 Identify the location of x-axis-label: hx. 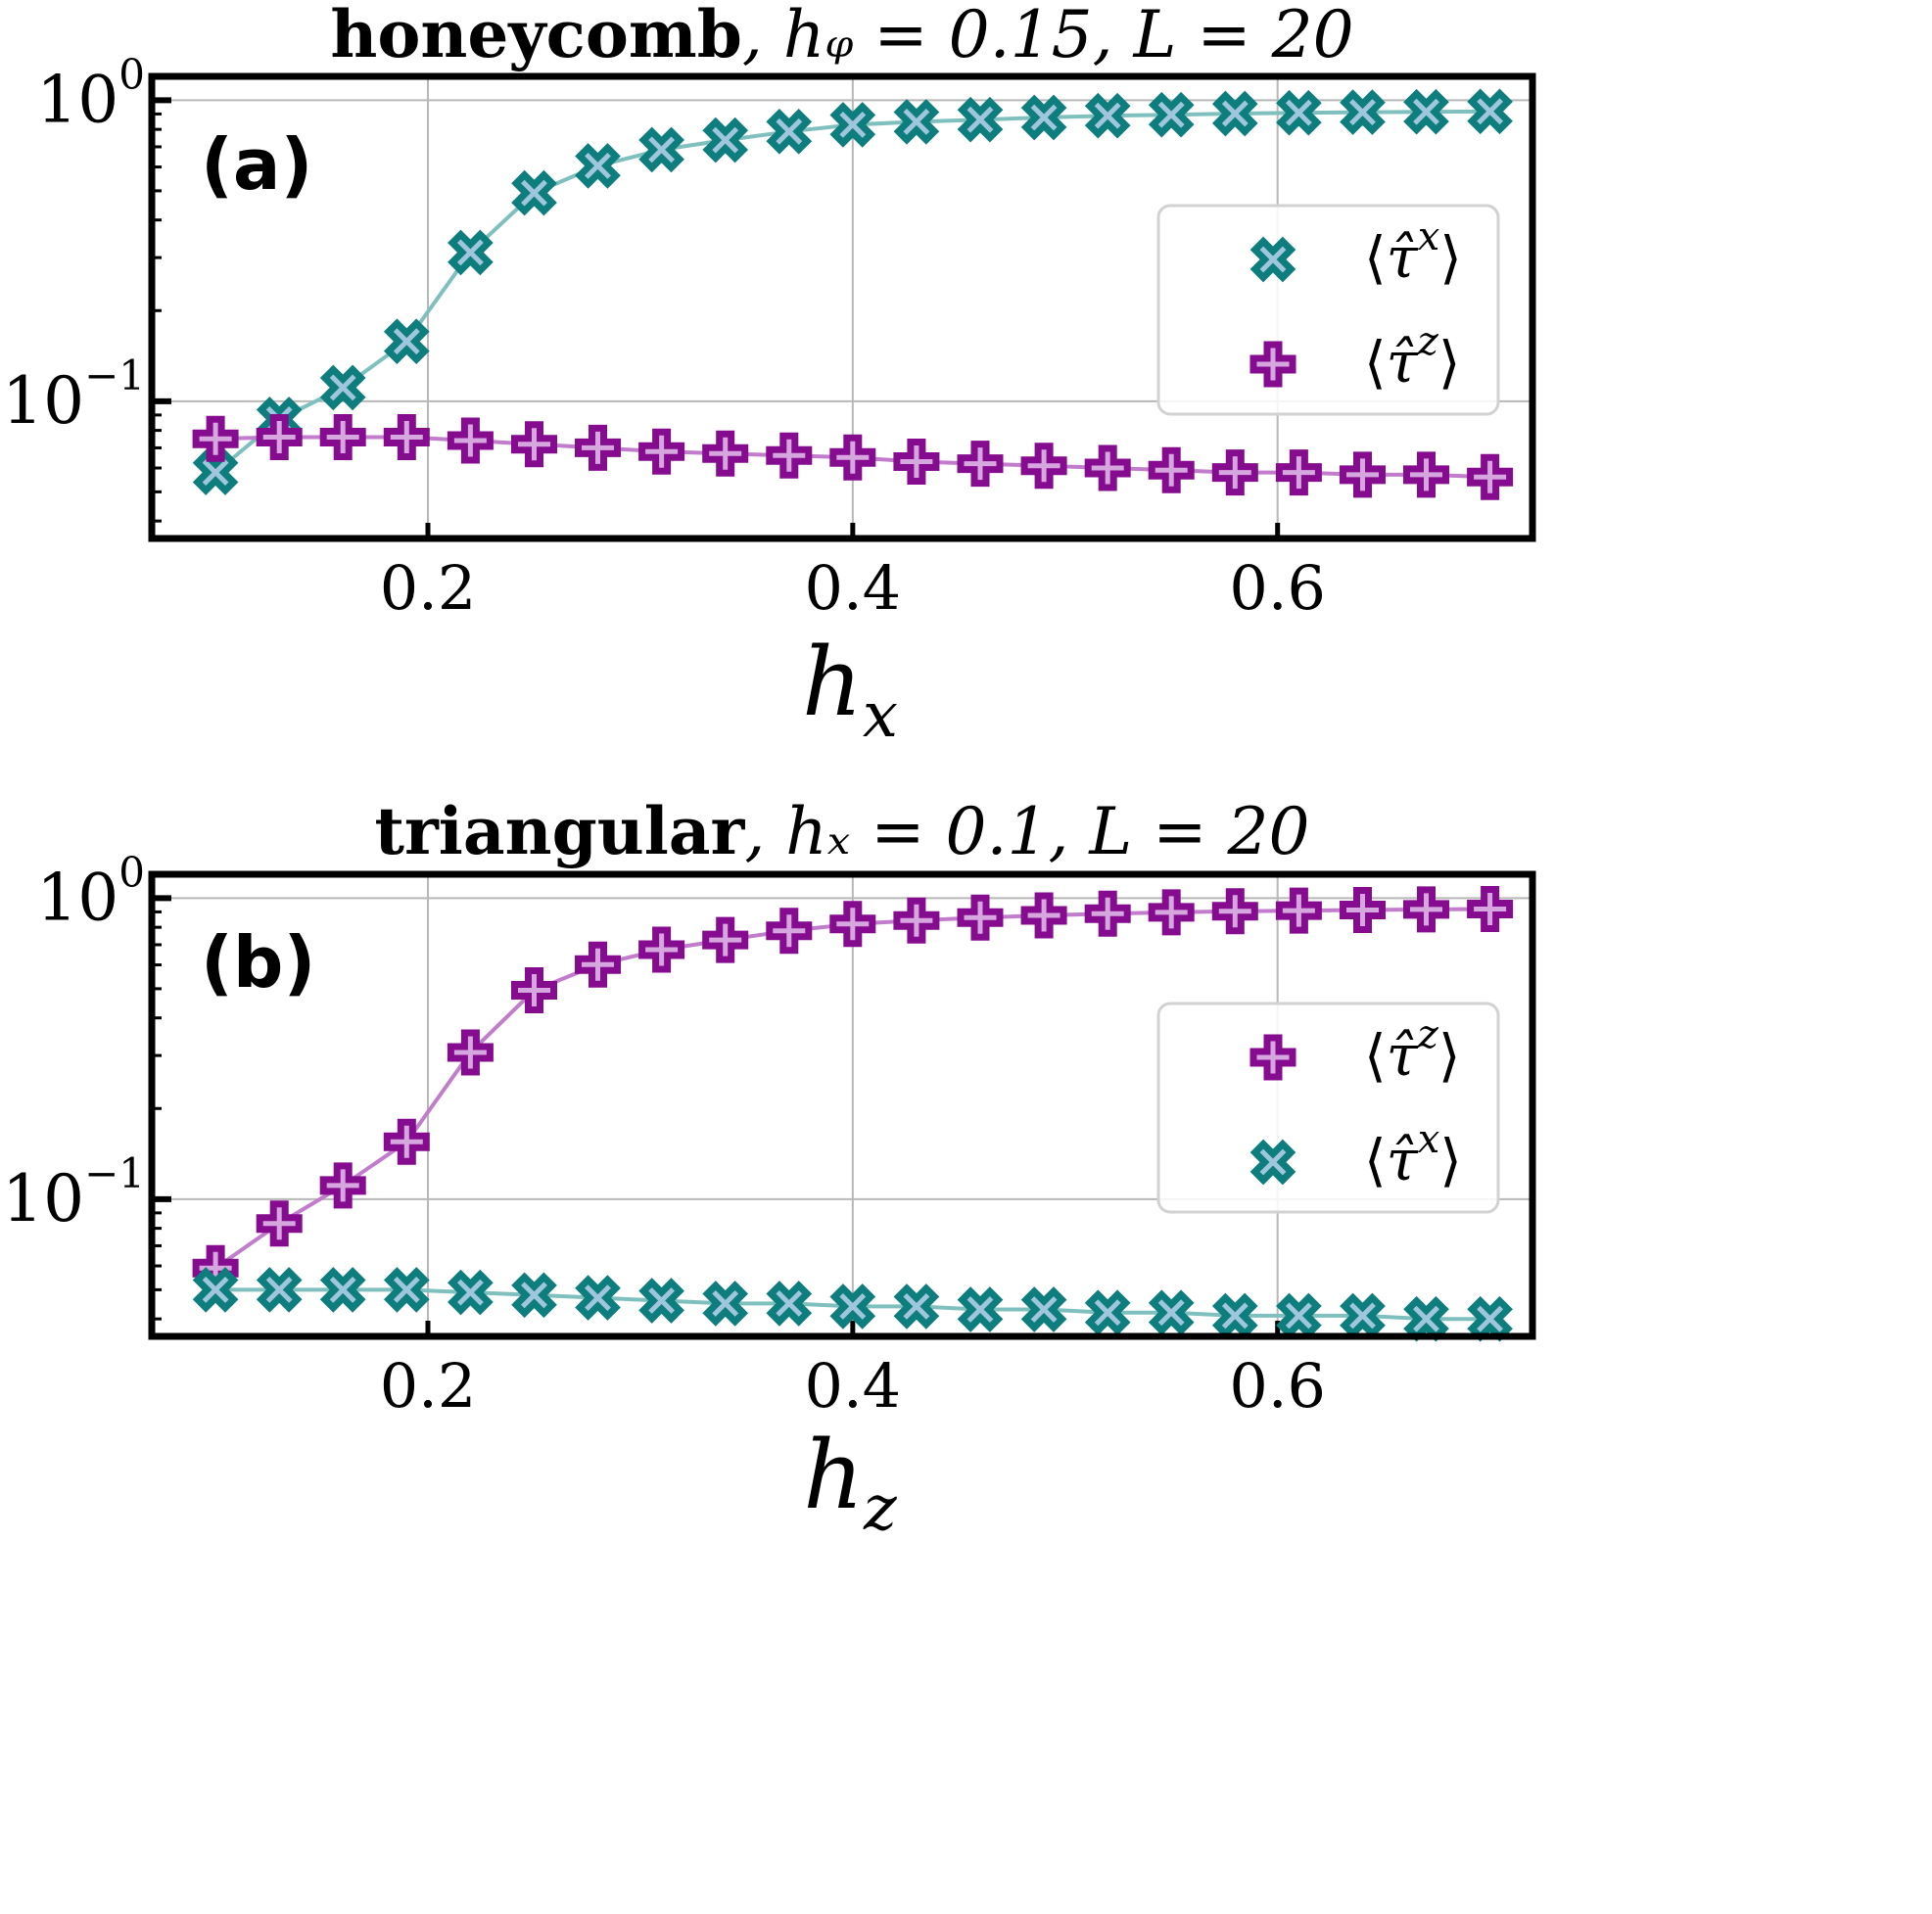
(850, 690).